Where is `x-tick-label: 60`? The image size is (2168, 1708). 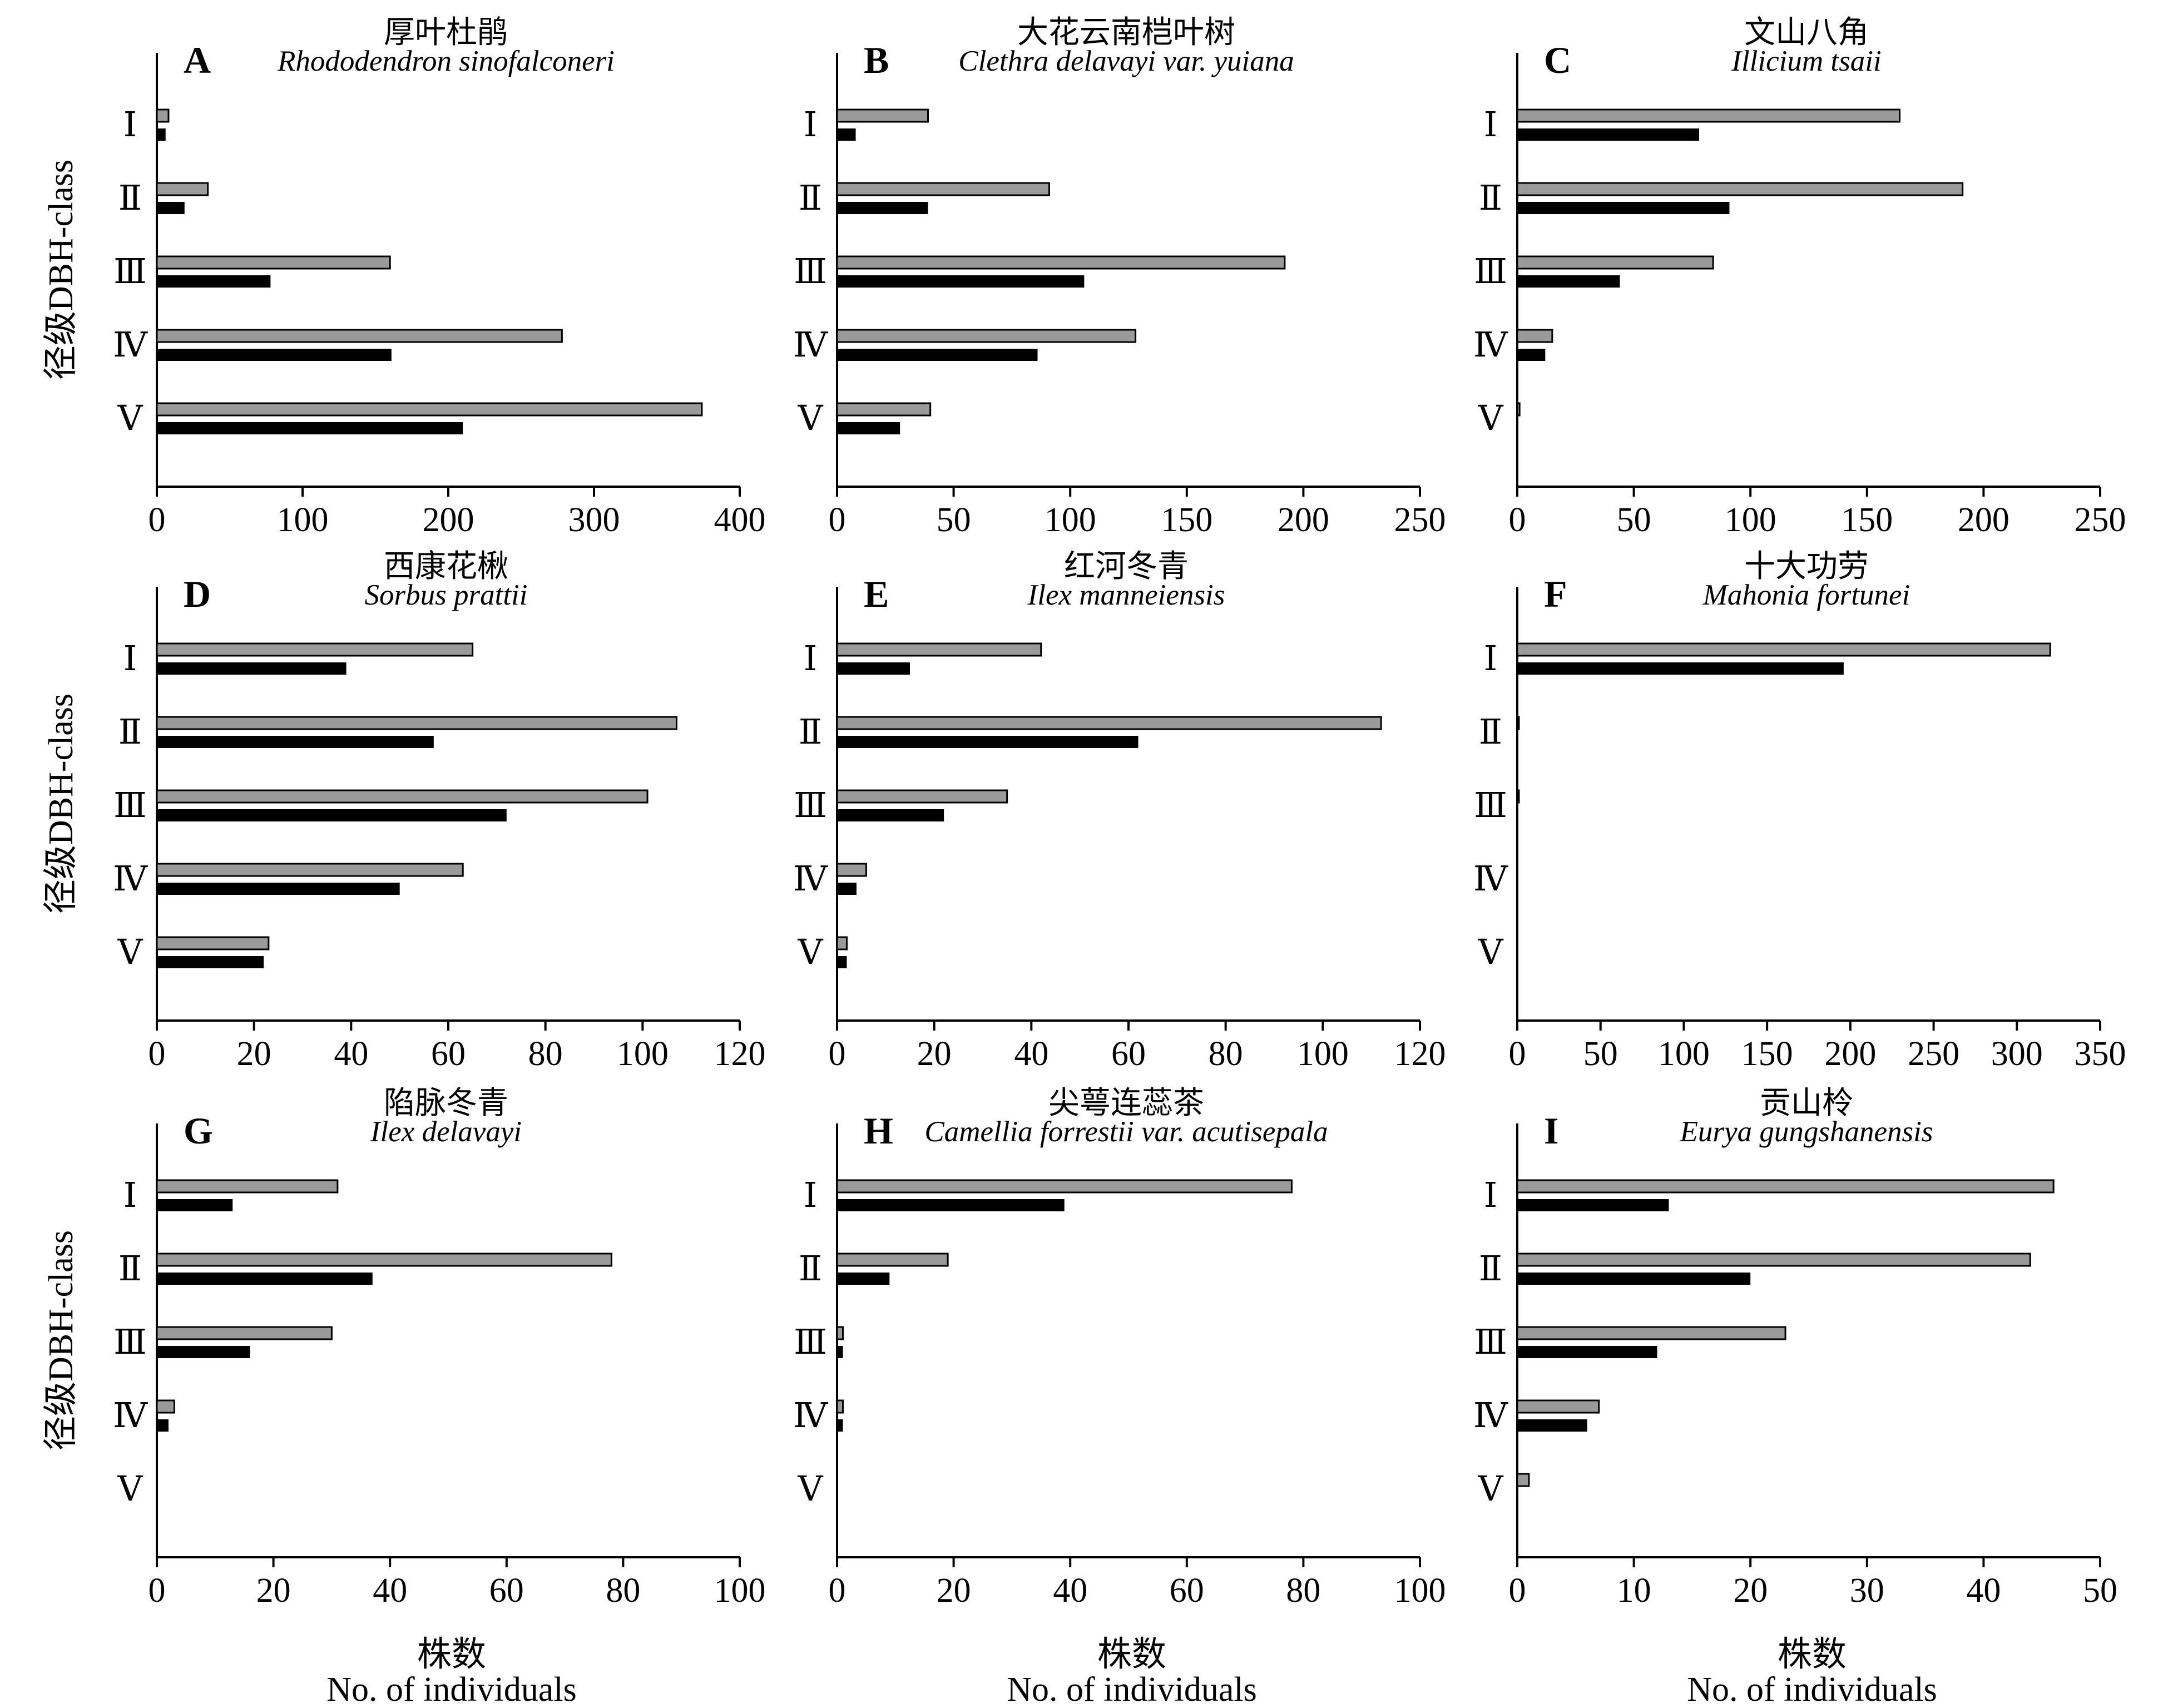
x-tick-label: 60 is located at coordinates (507, 1591).